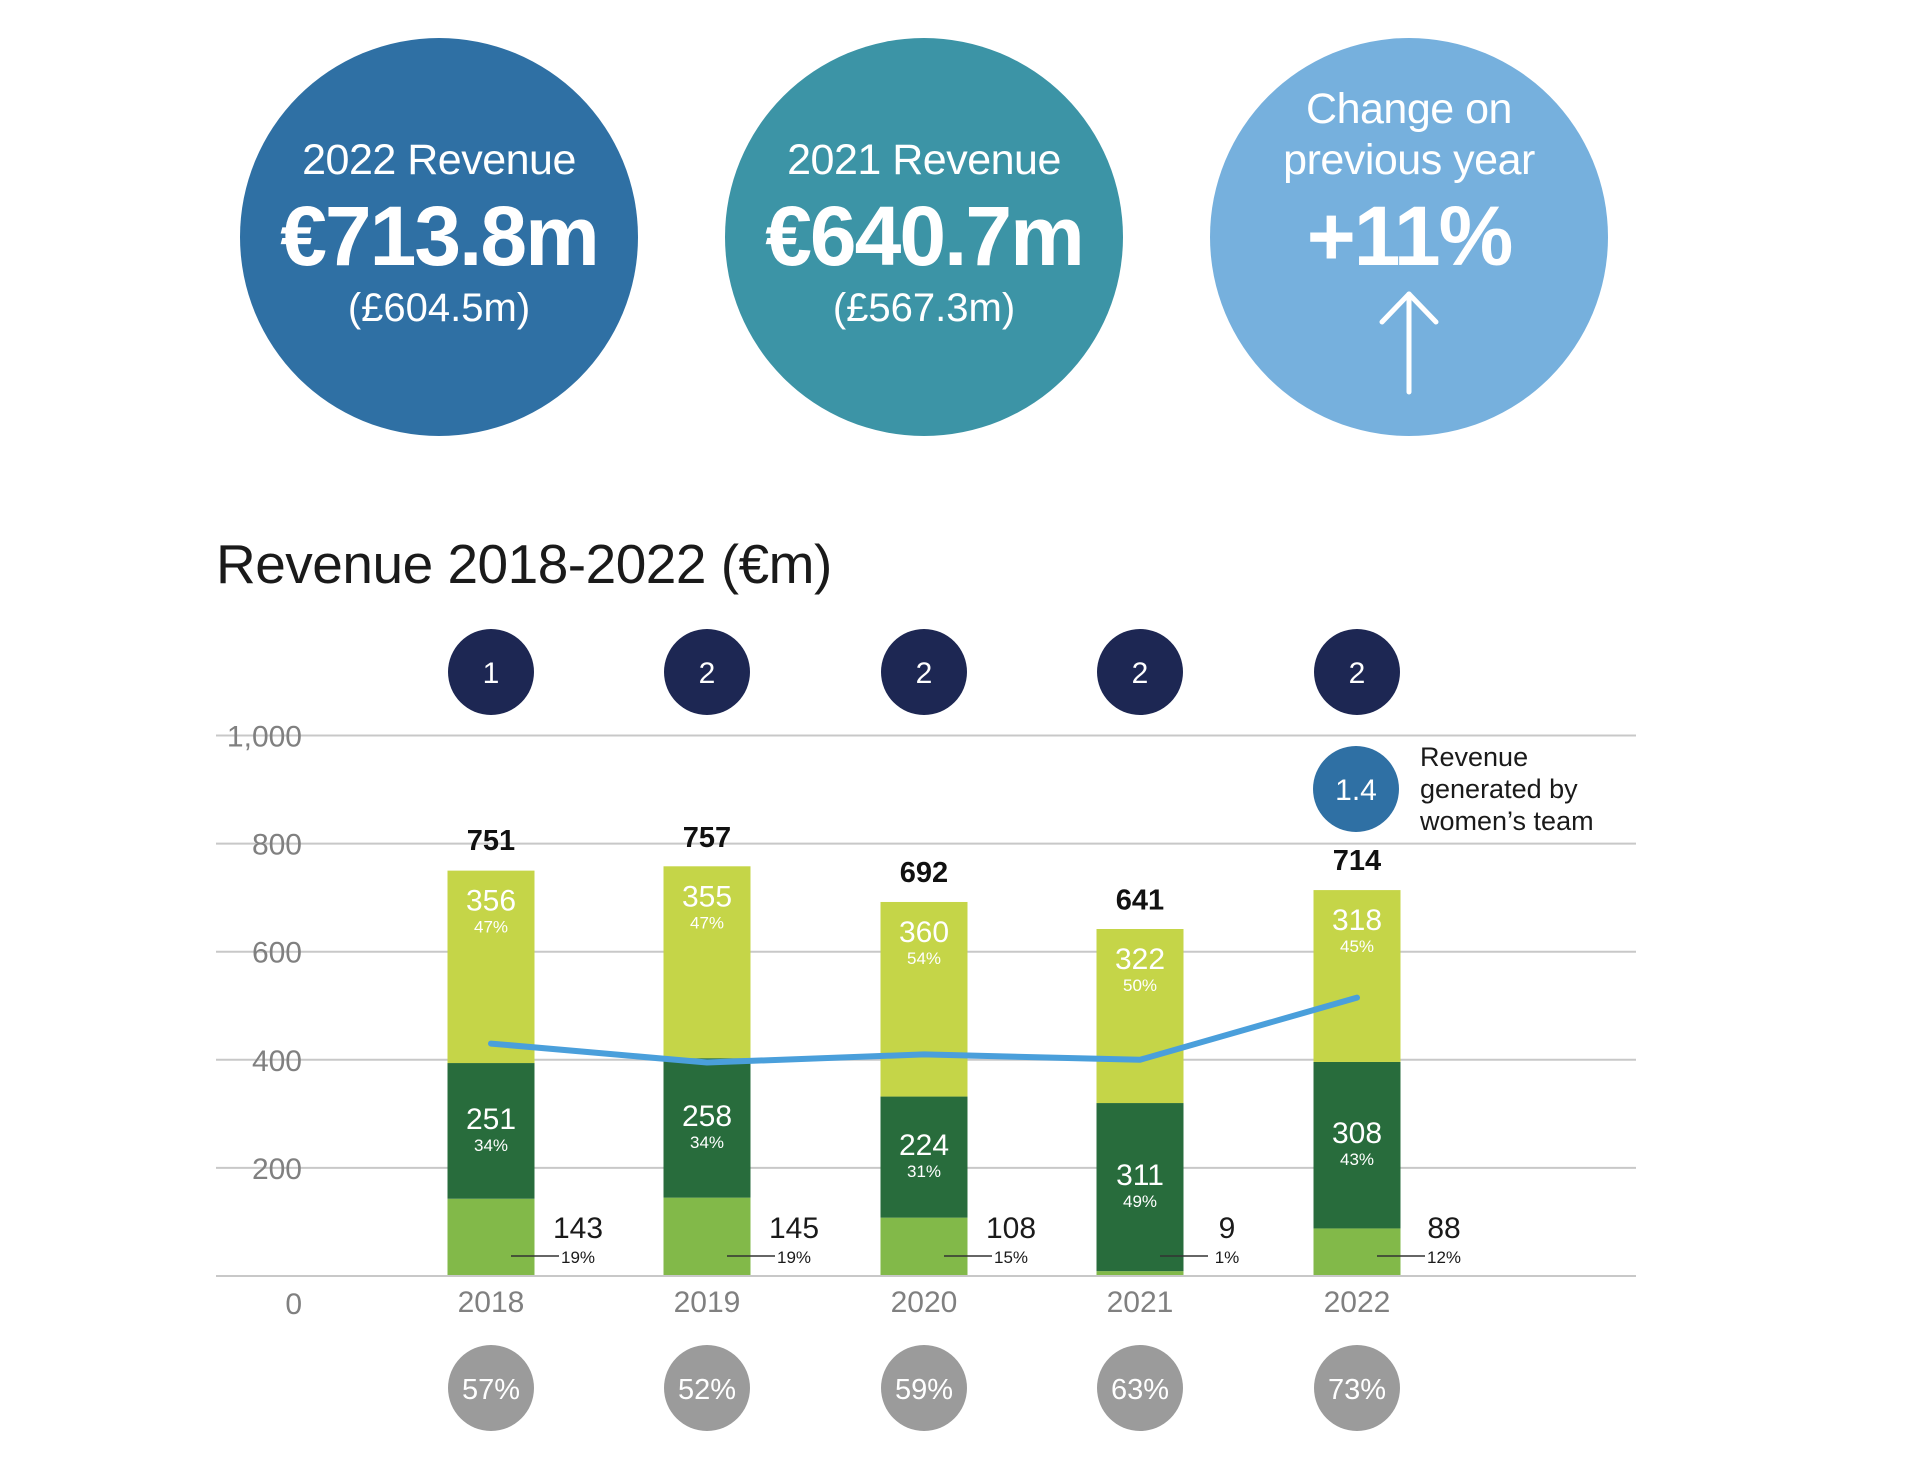 Image resolution: width=1914 pixels, height=1457 pixels. Describe the element at coordinates (1140, 985) in the screenshot. I see `segment-pct-label: 50%` at that location.